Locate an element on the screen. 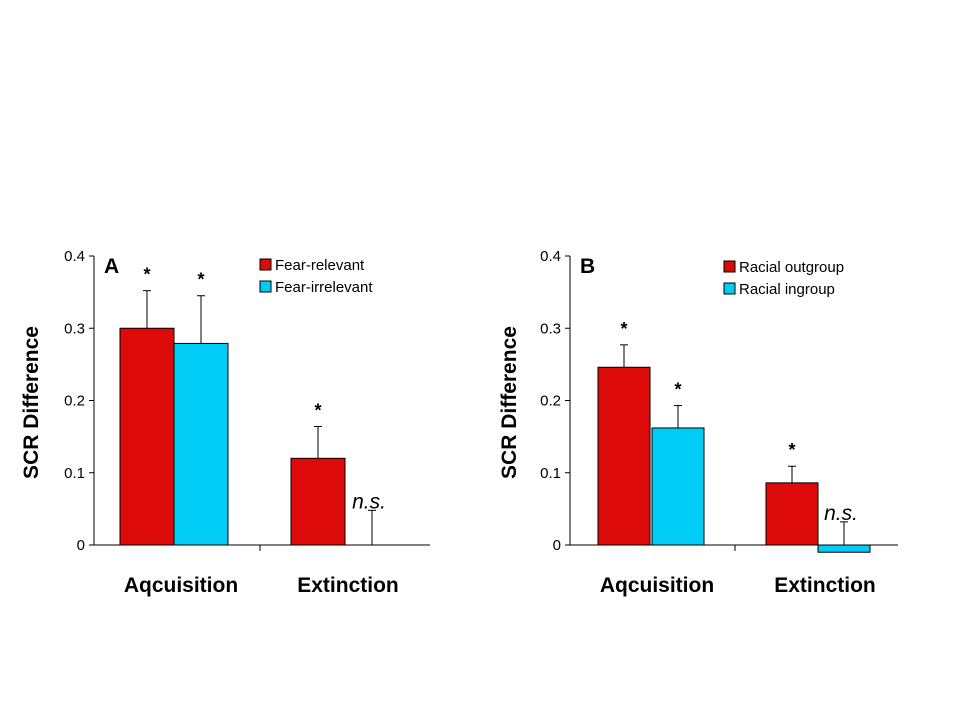 Image resolution: width=960 pixels, height=720 pixels. legend-entry: Fear-irrelevant is located at coordinates (324, 287).